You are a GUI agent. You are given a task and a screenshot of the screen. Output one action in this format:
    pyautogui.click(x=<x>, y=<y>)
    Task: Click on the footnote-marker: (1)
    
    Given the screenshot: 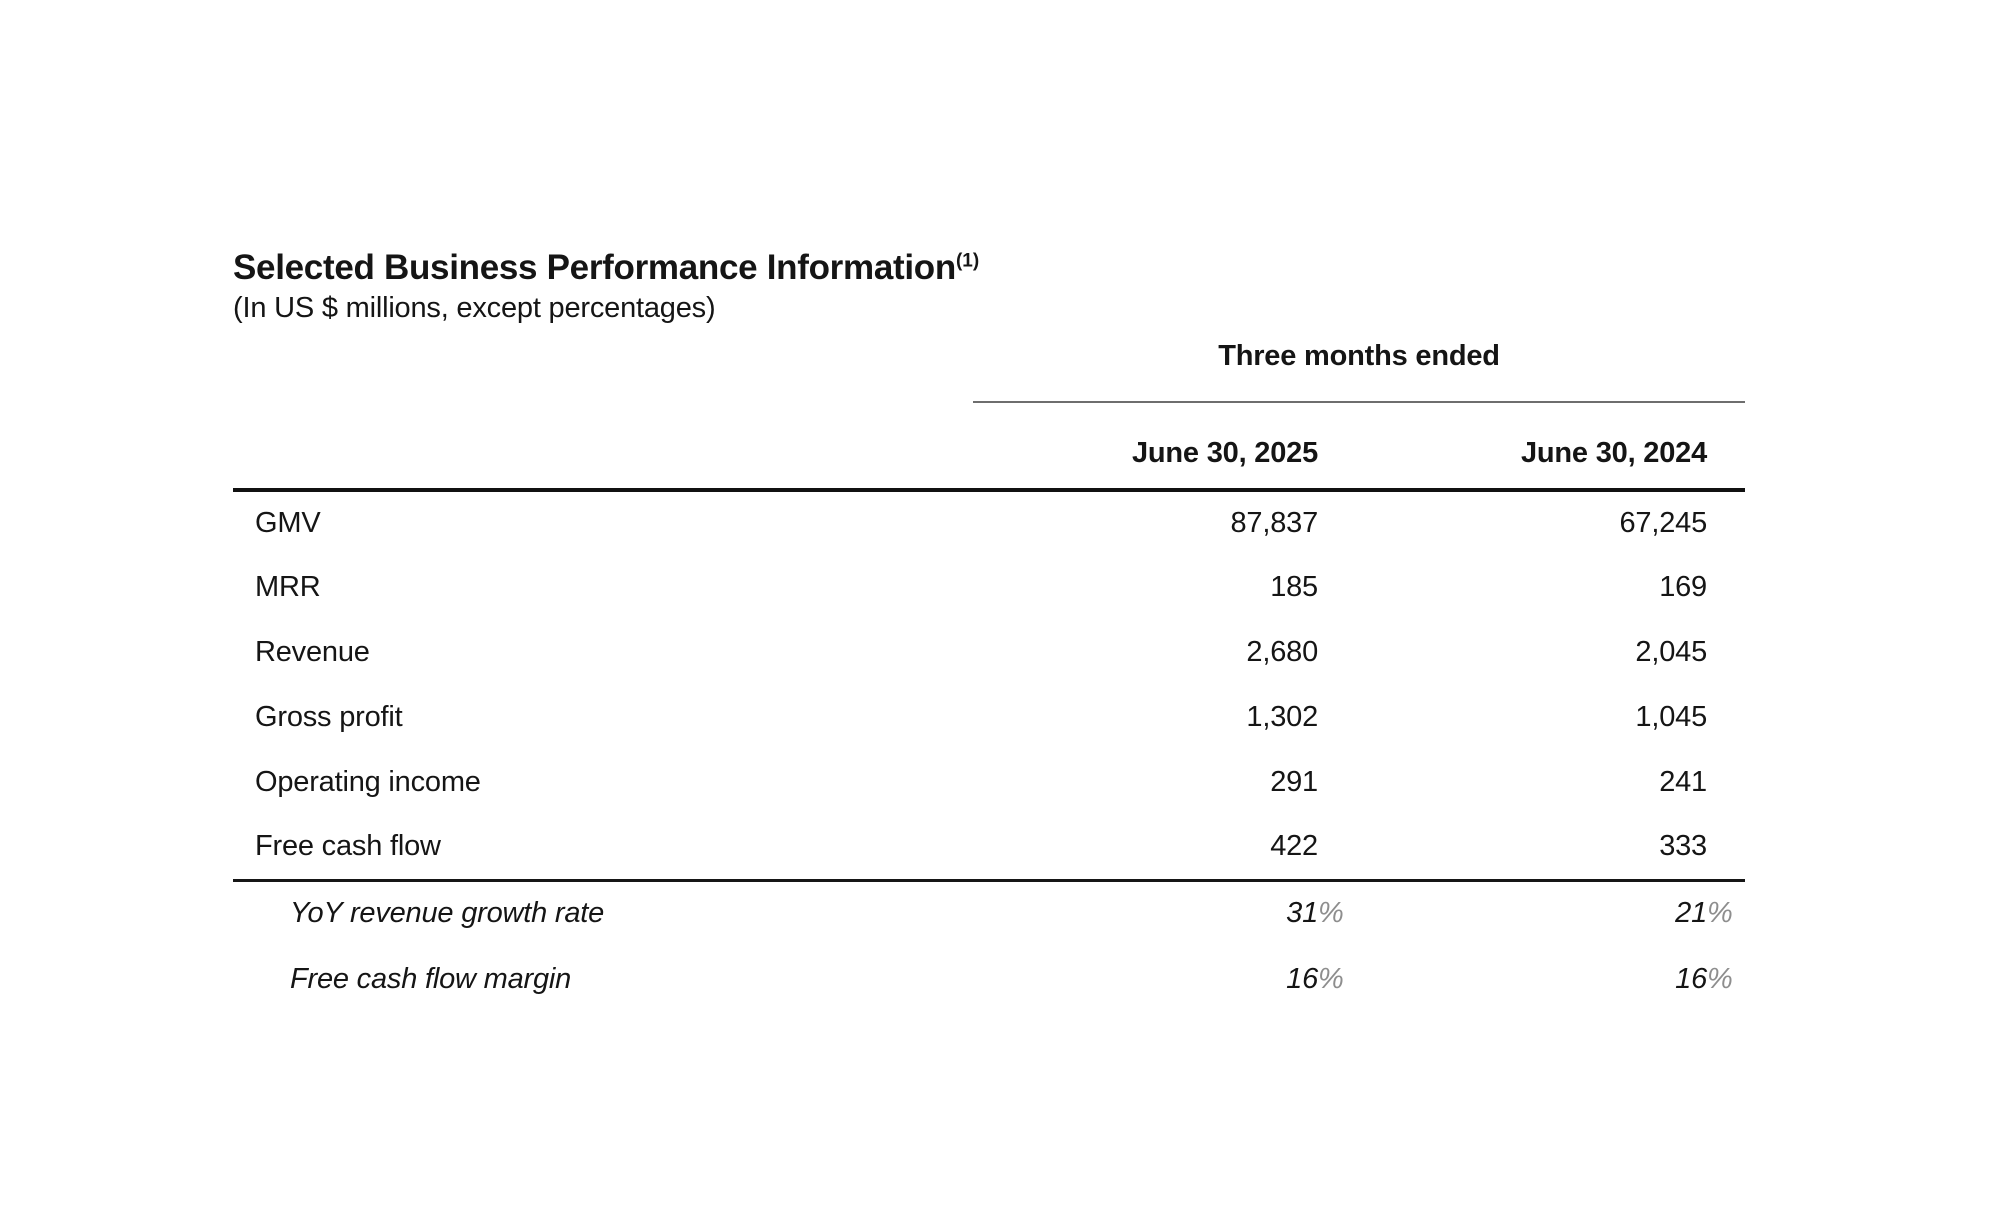 What is the action you would take?
    pyautogui.click(x=967, y=261)
    